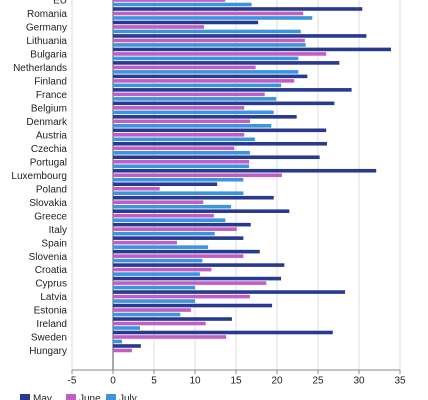 This screenshot has width=428, height=400. Describe the element at coordinates (52, 95) in the screenshot. I see `y-tick-label: France` at that location.